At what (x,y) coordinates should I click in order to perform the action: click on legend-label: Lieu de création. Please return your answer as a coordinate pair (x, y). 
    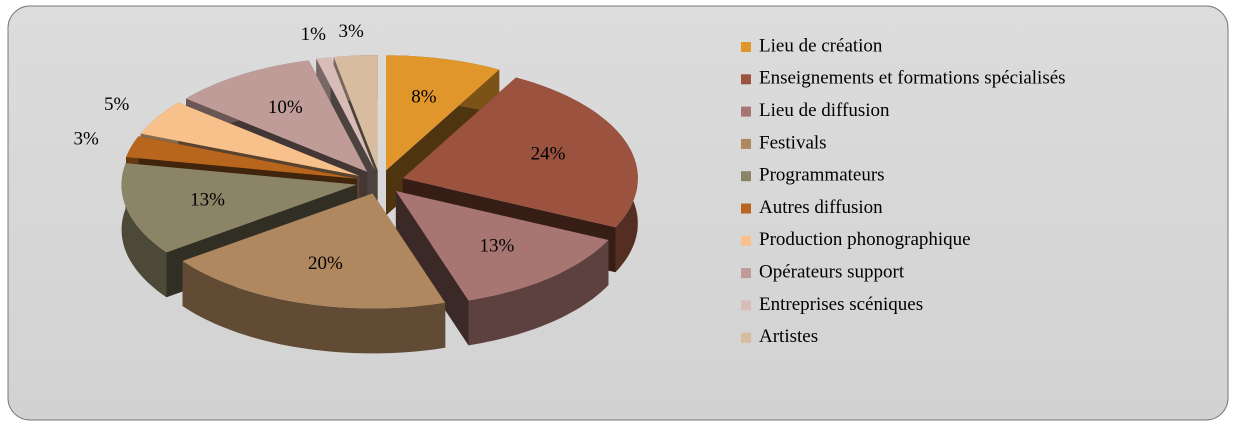
    Looking at the image, I should click on (821, 45).